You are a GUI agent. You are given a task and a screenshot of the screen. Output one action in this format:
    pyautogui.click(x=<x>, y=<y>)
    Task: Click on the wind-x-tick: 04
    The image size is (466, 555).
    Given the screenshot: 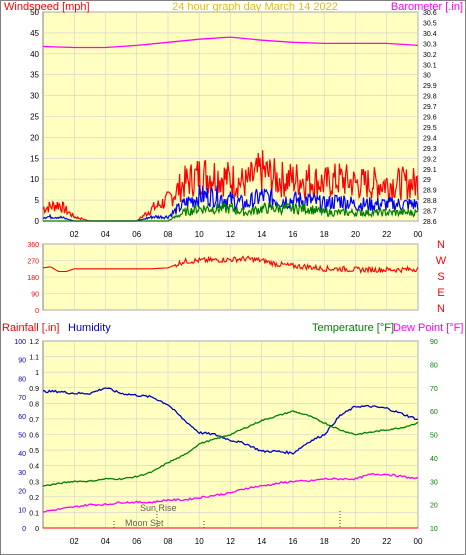 What is the action you would take?
    pyautogui.click(x=105, y=234)
    